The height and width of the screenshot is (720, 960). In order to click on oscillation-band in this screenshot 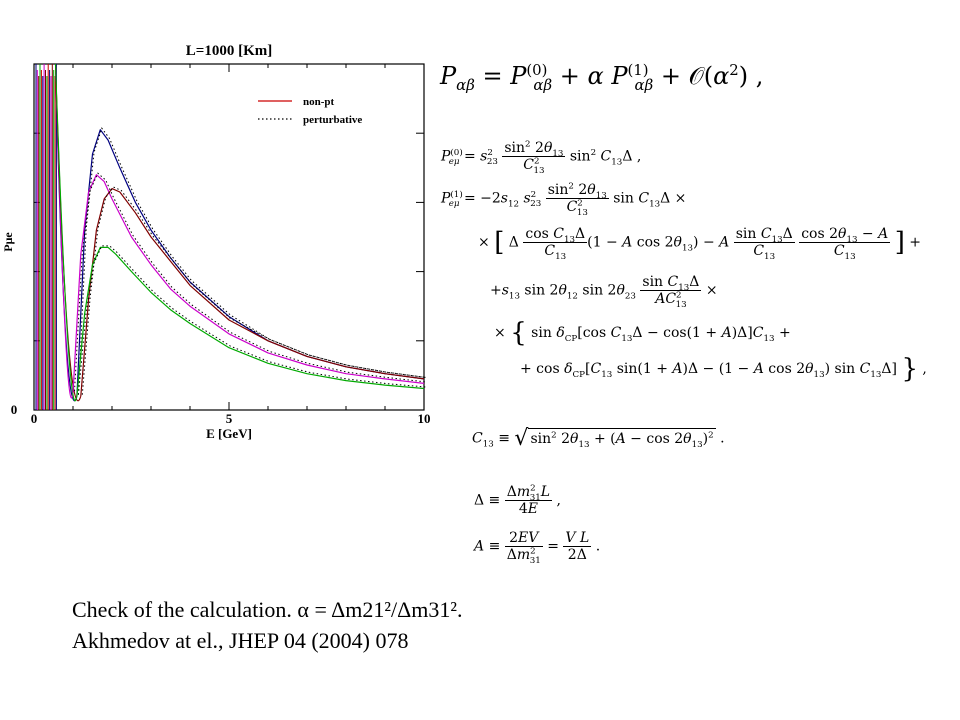, I will do `click(58, 236)`.